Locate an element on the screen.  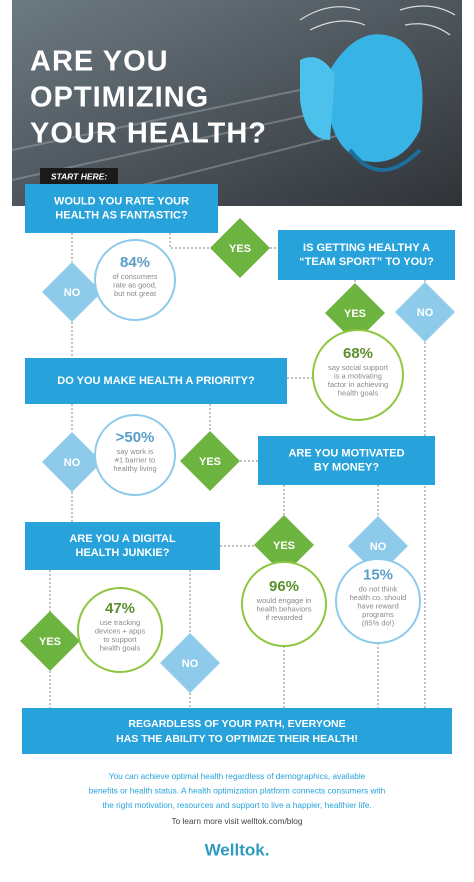
title-line: ARE YOU is located at coordinates (99, 62).